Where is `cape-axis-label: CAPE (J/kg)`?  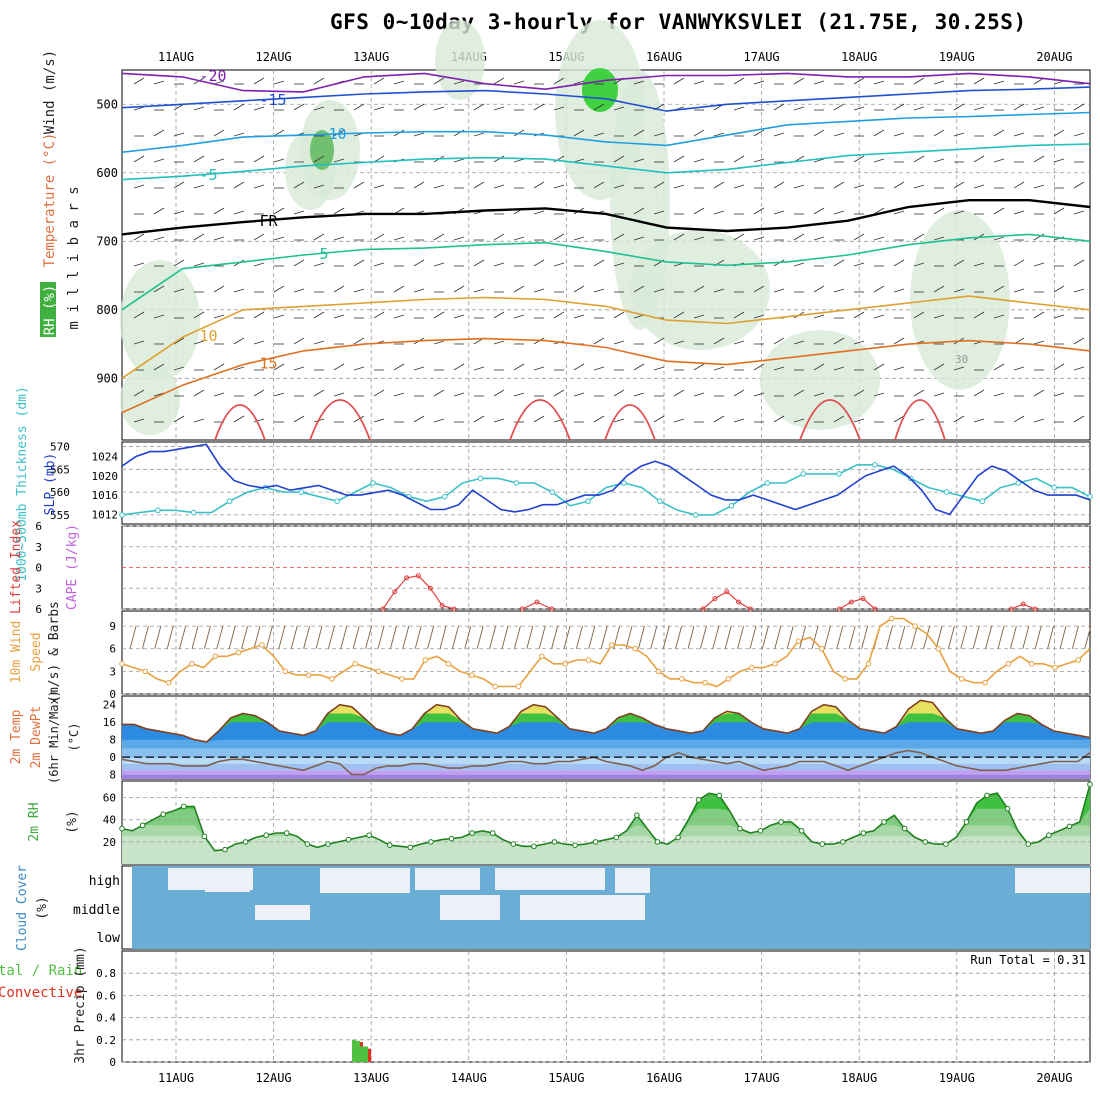
cape-axis-label: CAPE (J/kg) is located at coordinates (72, 567).